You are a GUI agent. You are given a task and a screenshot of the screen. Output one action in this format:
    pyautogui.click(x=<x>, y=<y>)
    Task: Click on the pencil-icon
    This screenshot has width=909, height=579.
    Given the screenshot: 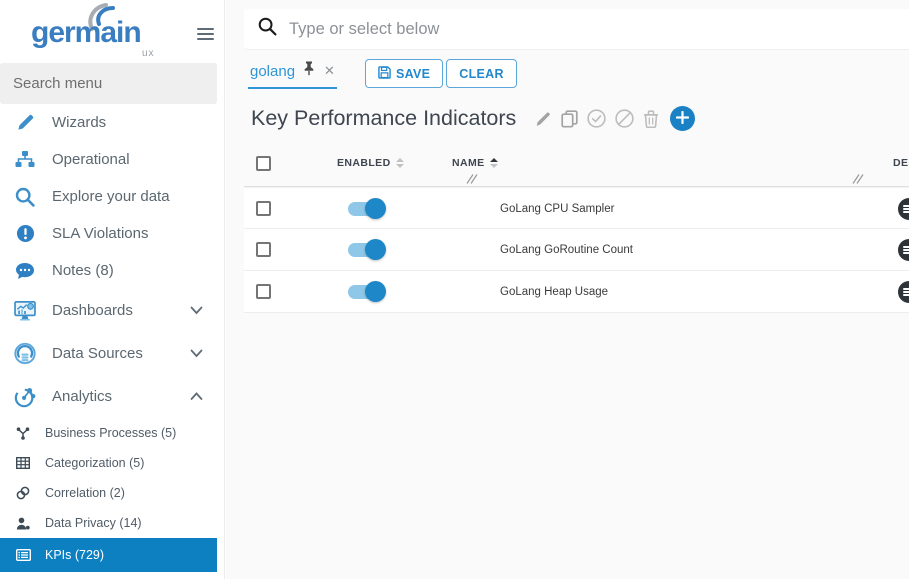 What is the action you would take?
    pyautogui.click(x=25, y=123)
    